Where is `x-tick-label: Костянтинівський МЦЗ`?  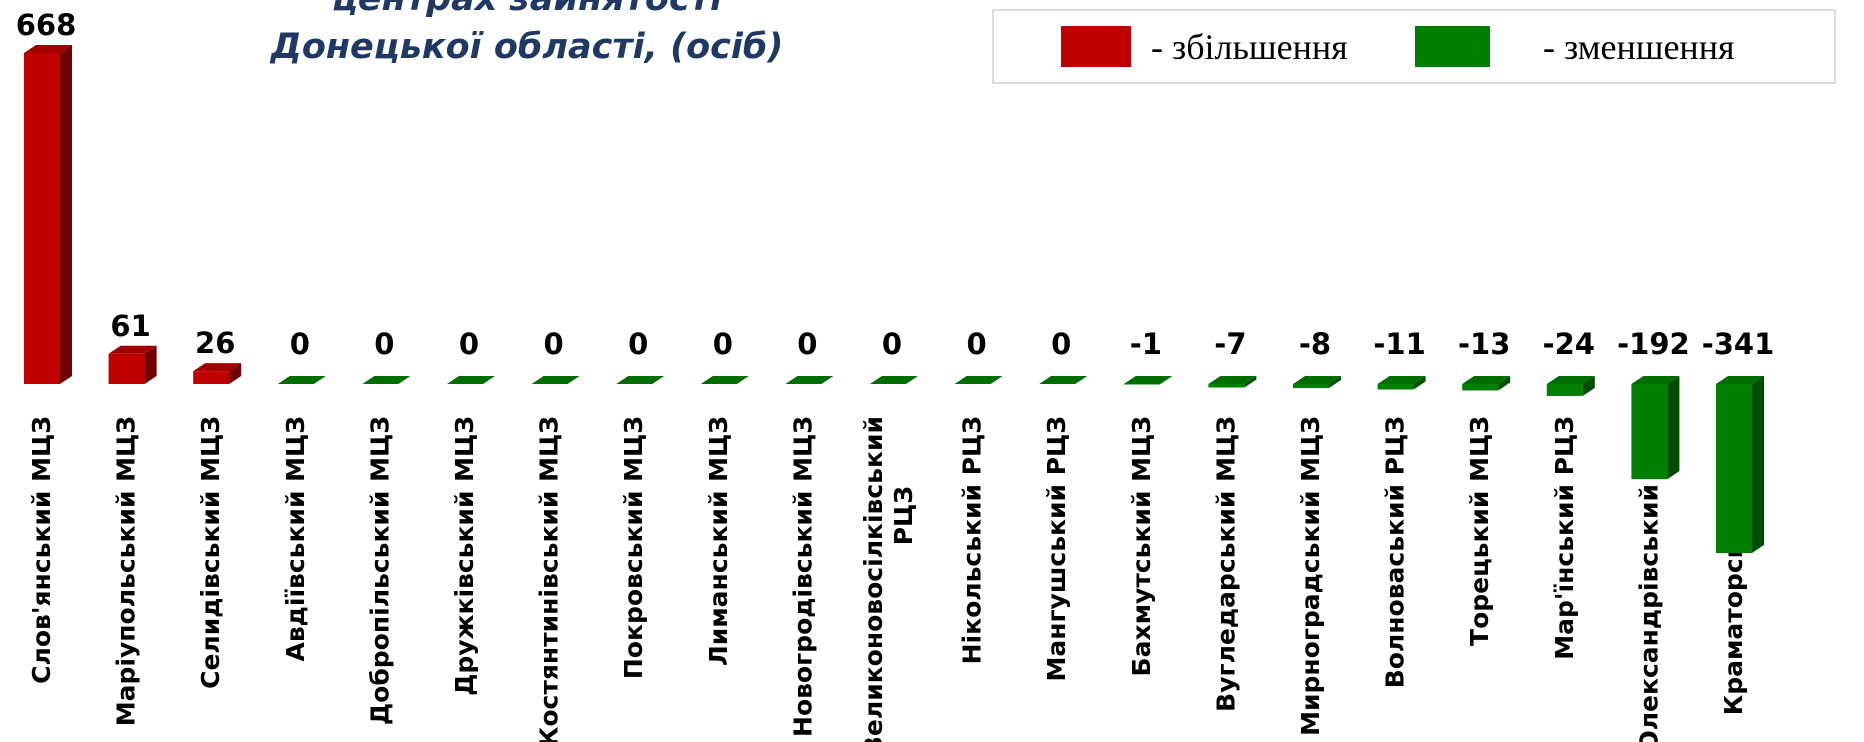 x-tick-label: Костянтинівський МЦЗ is located at coordinates (549, 579).